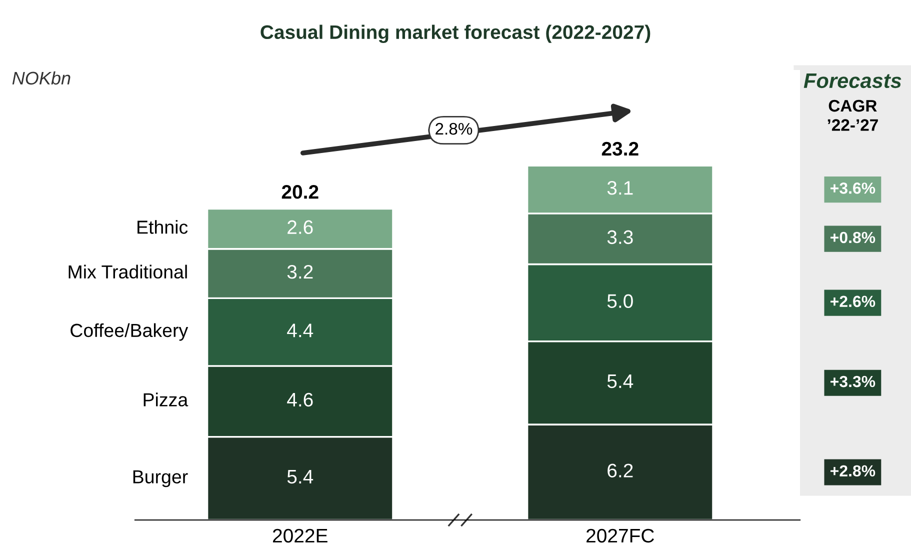  I want to click on text: 2.8%, so click(454, 128).